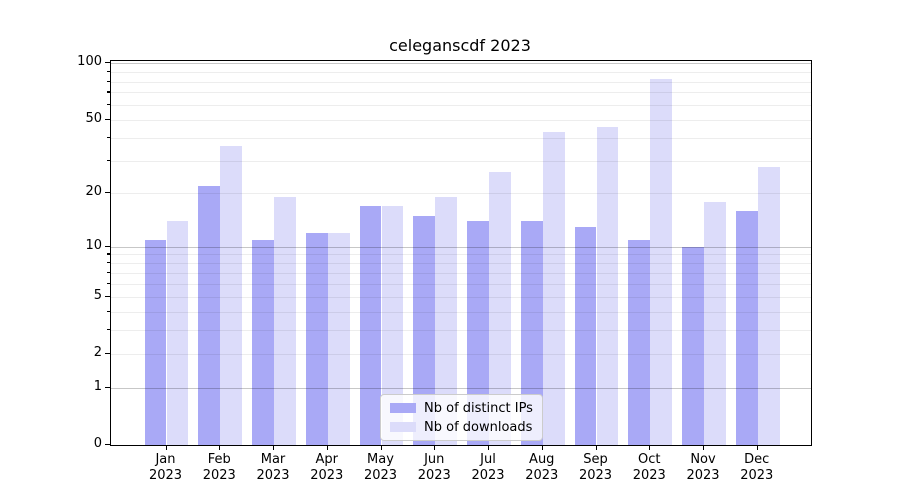  What do you see at coordinates (166, 447) in the screenshot?
I see `x-tick-mark-jan` at bounding box center [166, 447].